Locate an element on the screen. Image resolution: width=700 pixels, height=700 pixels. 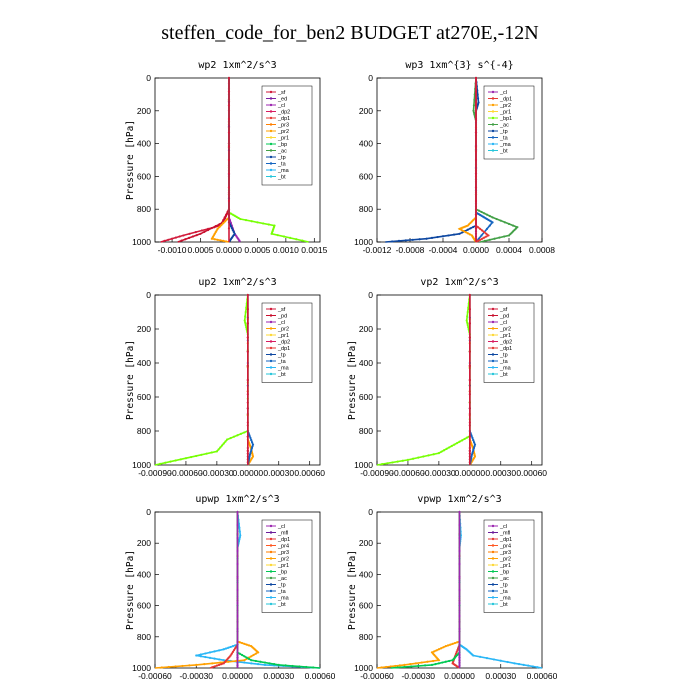
legend-entry: _pr1 is located at coordinates (283, 566).